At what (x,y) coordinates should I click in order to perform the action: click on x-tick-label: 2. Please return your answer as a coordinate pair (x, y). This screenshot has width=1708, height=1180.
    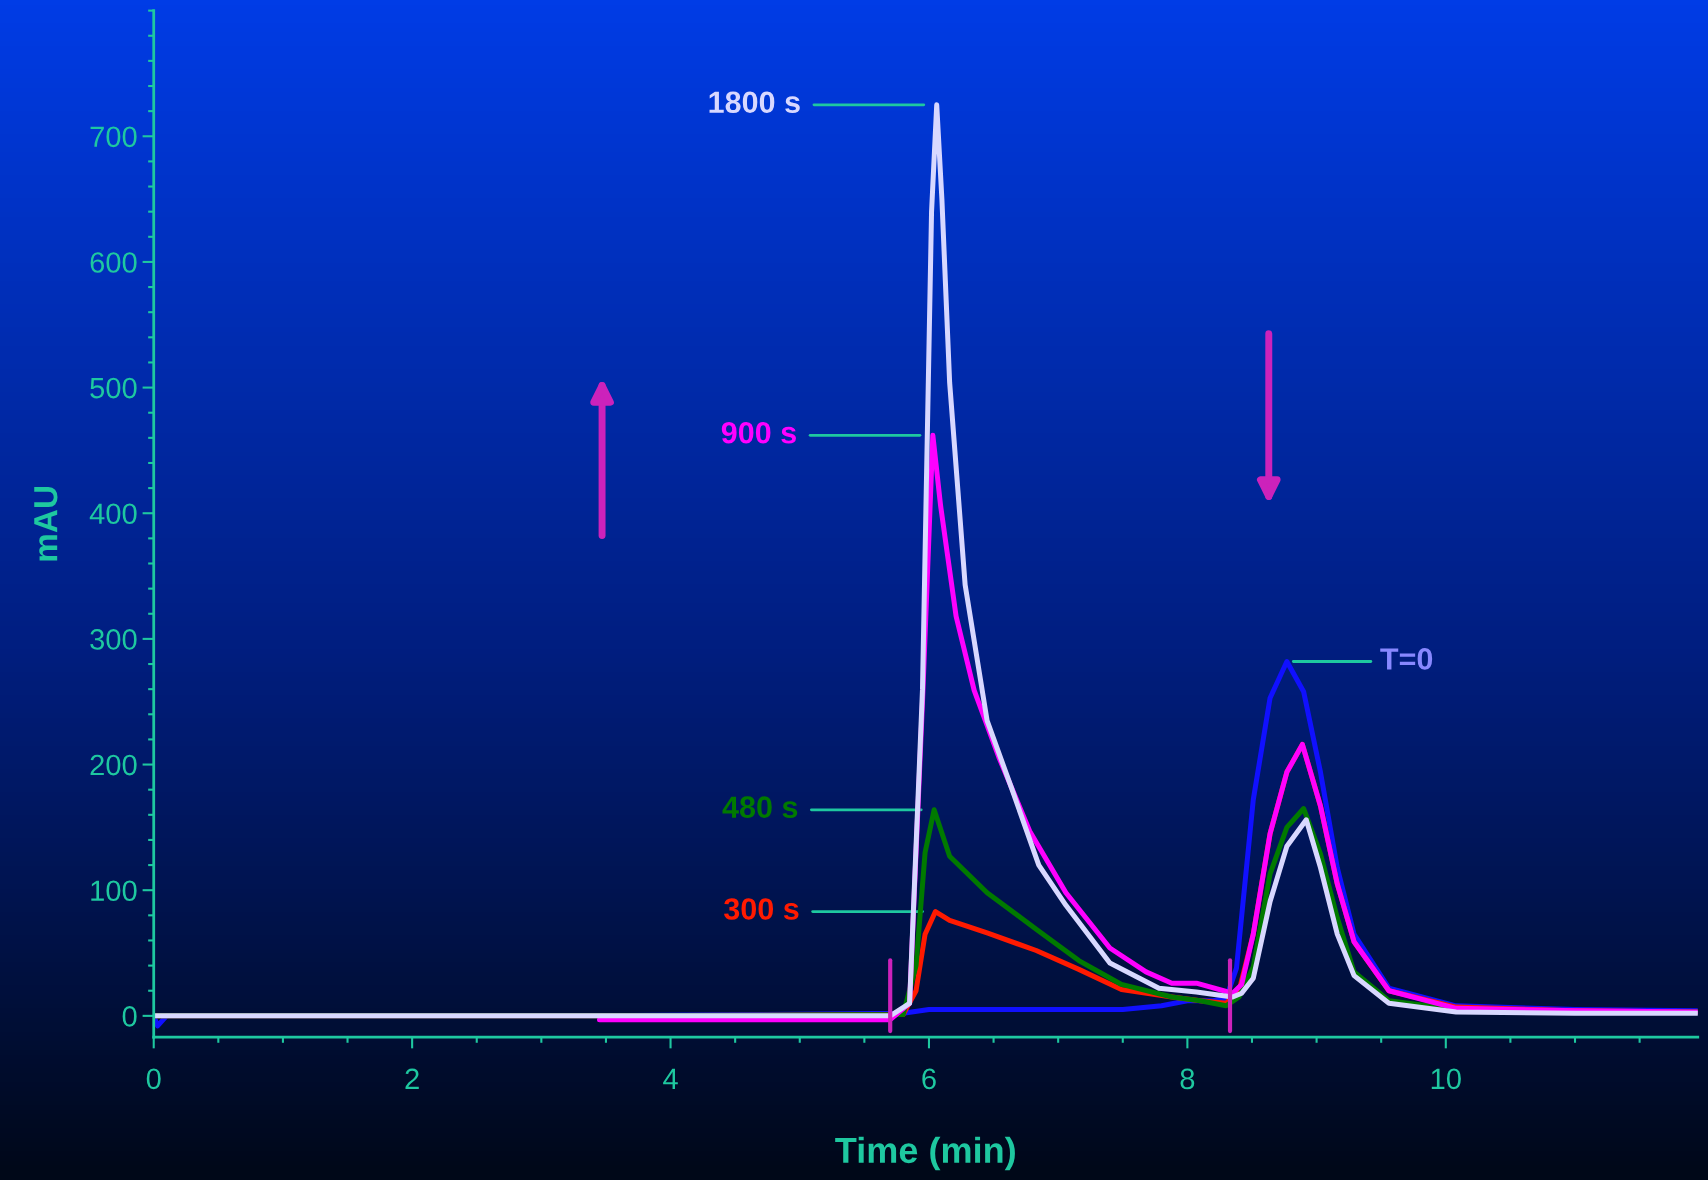
    Looking at the image, I should click on (412, 1078).